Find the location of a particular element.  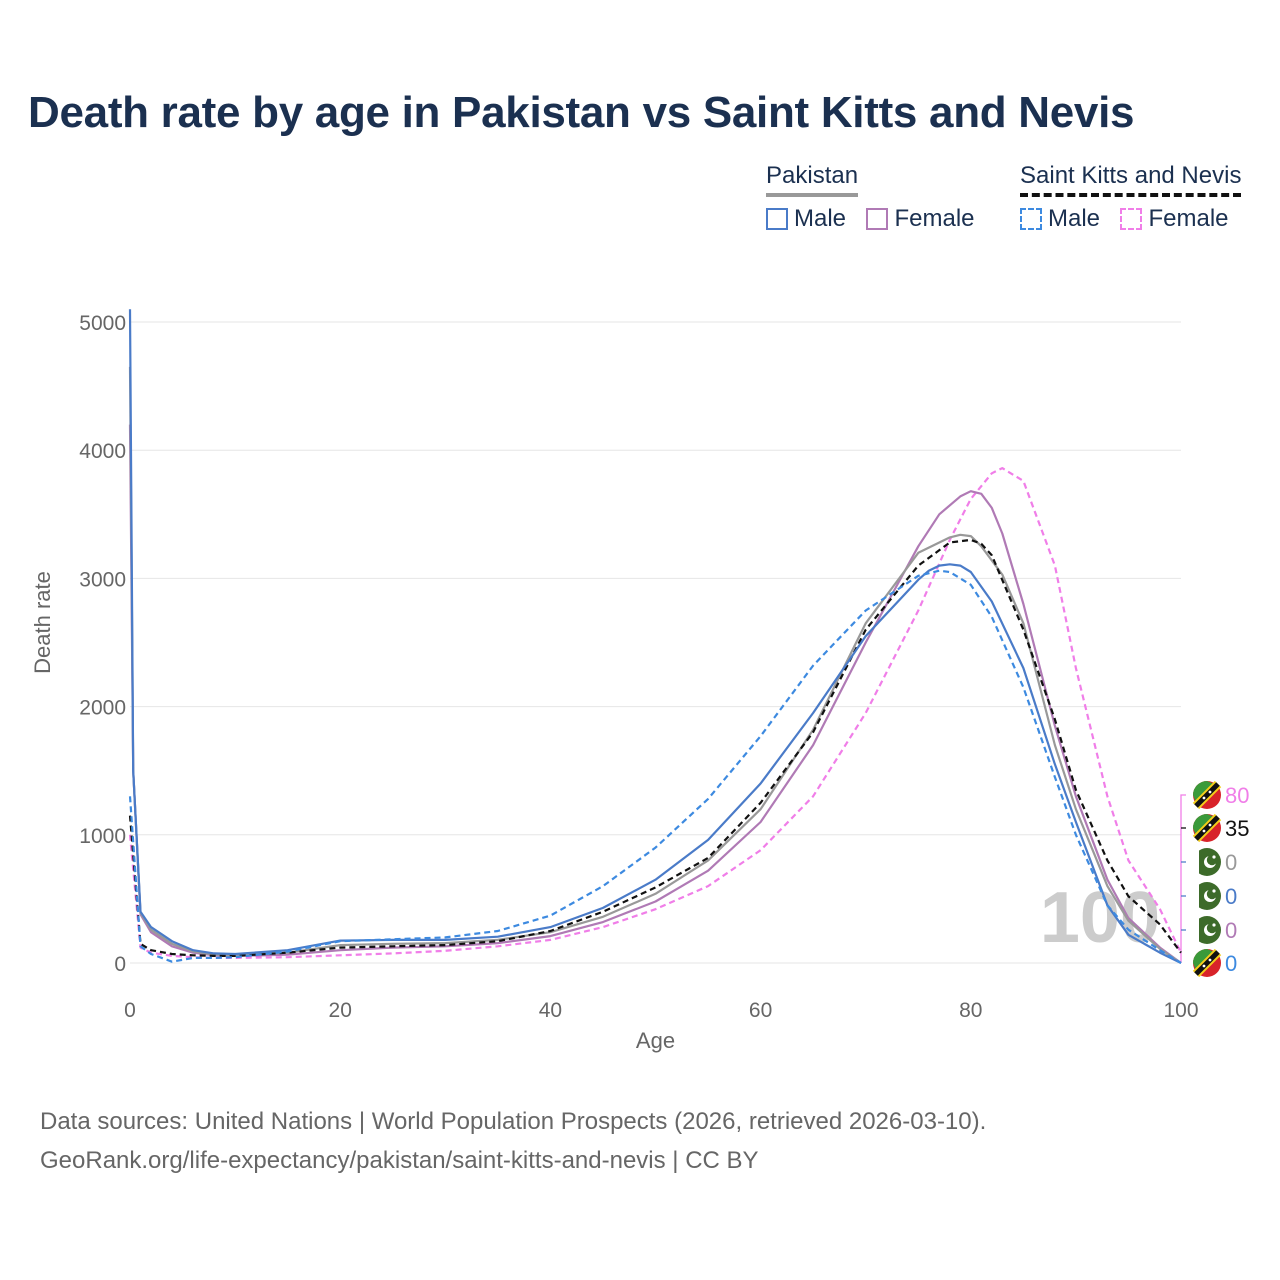

end-label-brackets is located at coordinates (1183, 878).